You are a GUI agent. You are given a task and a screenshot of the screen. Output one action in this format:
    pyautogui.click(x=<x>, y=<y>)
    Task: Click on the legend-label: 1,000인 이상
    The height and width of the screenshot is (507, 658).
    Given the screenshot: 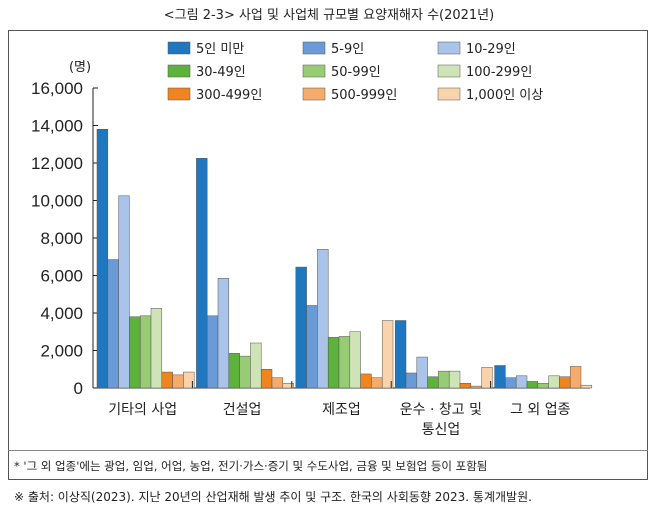 What is the action you would take?
    pyautogui.click(x=504, y=95)
    